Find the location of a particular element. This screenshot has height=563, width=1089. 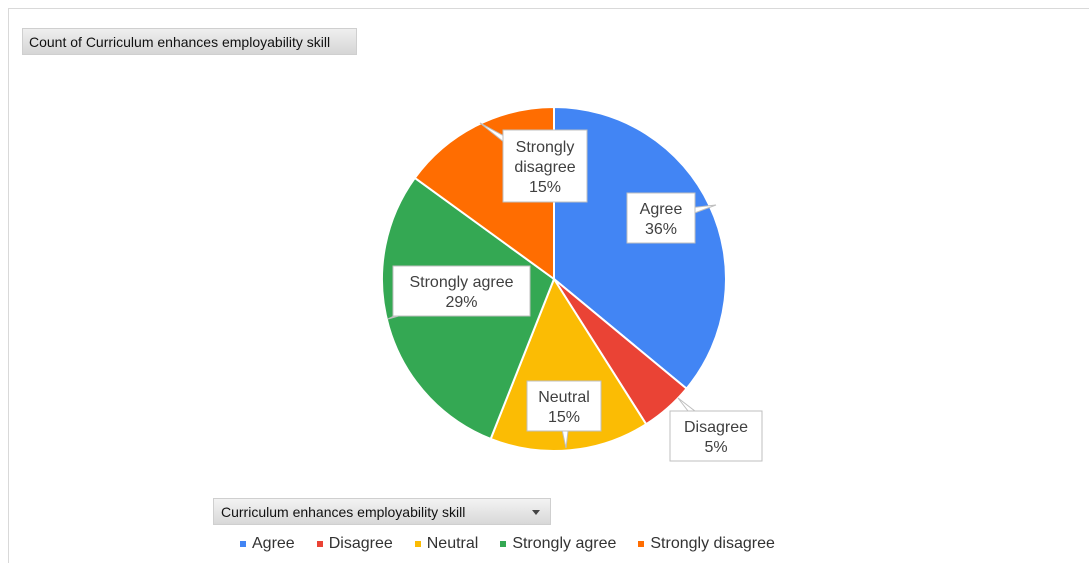

data-label-disagree: Disagree 5% is located at coordinates (716, 429).